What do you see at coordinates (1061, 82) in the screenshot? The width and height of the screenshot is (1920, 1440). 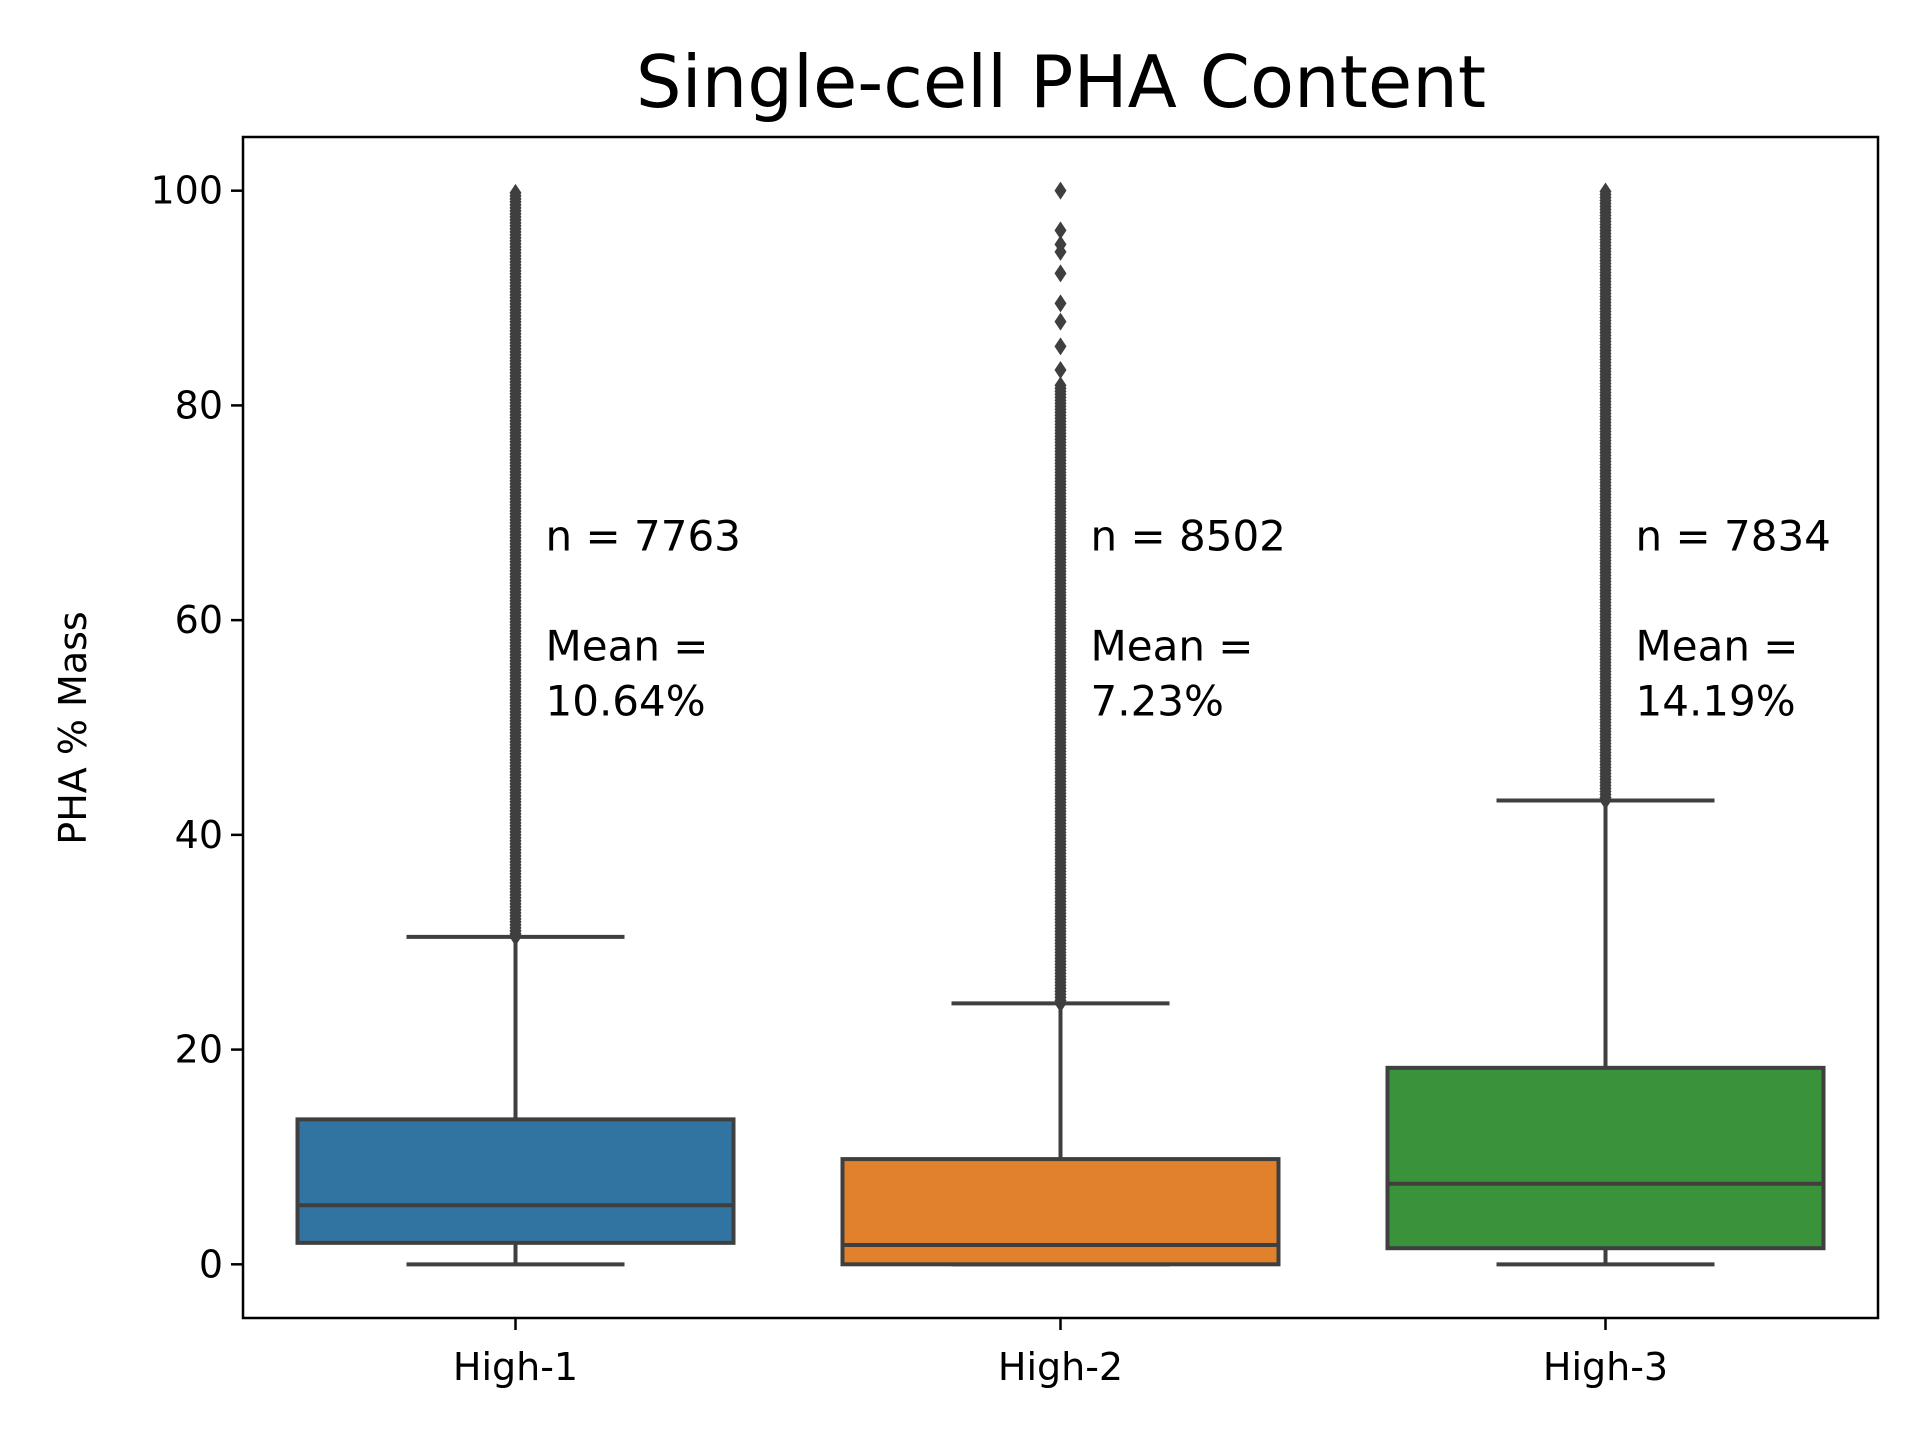 I see `chart-title: Single-cell PHA Content` at bounding box center [1061, 82].